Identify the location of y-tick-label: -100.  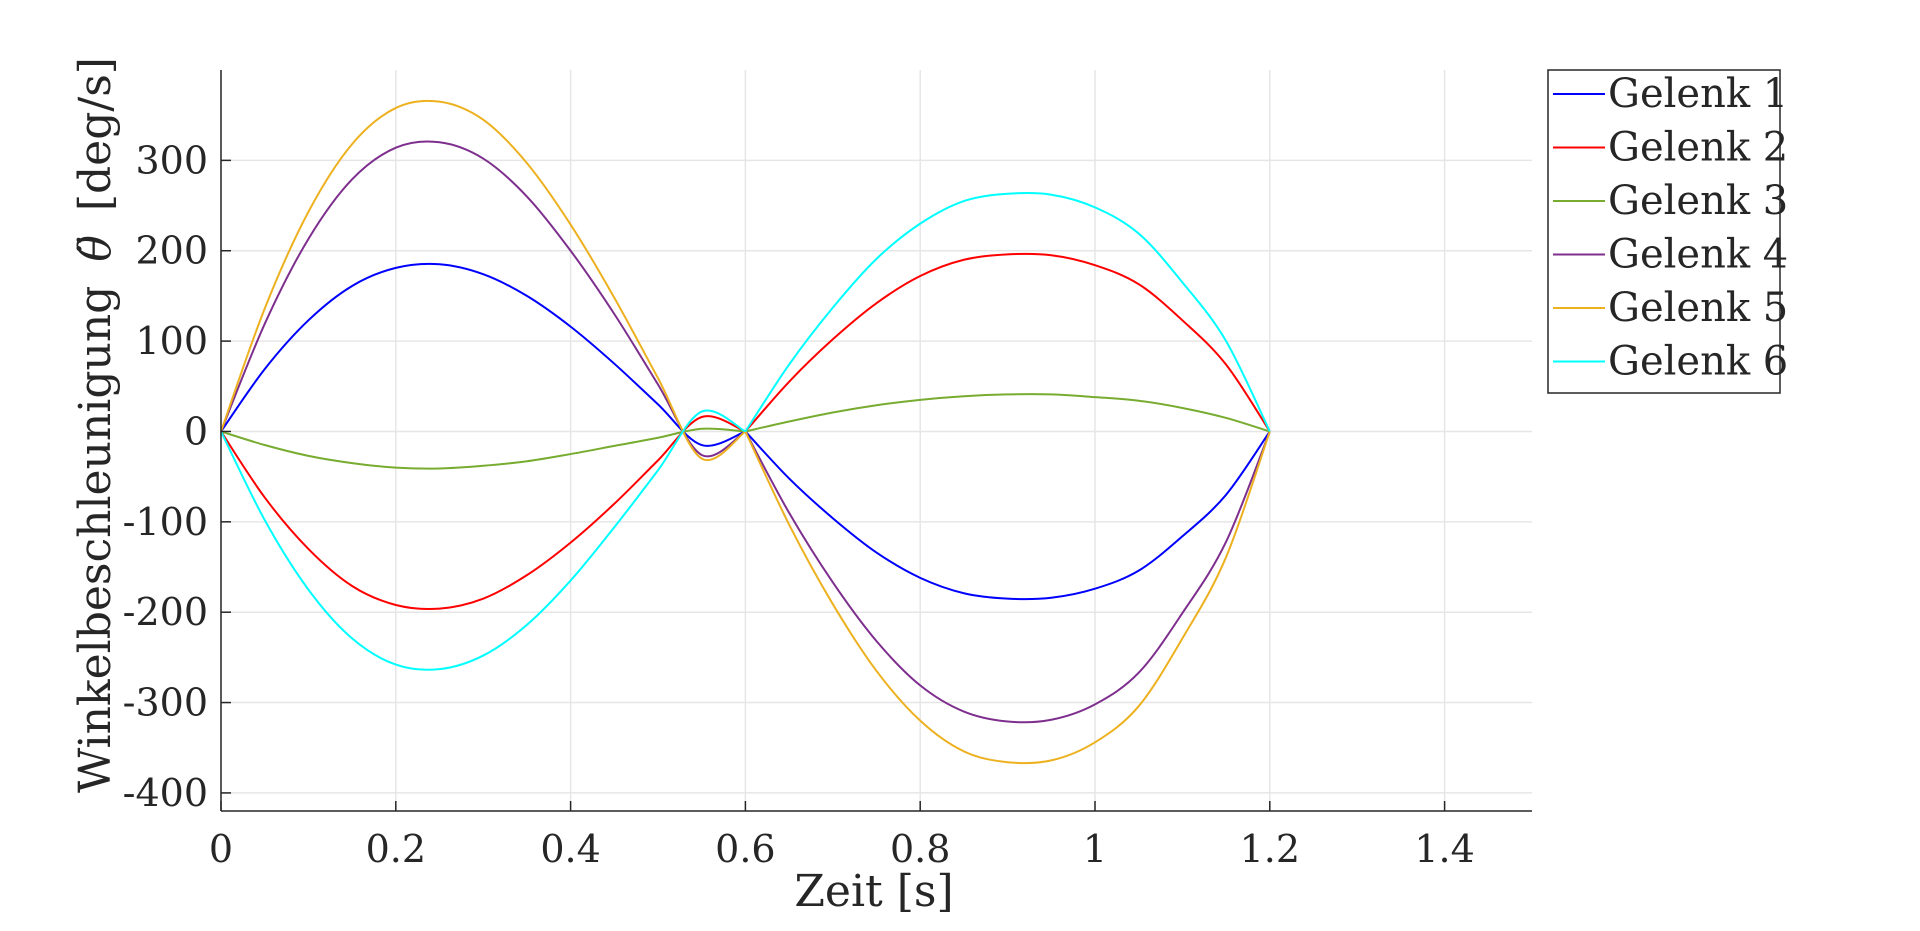
(165, 522).